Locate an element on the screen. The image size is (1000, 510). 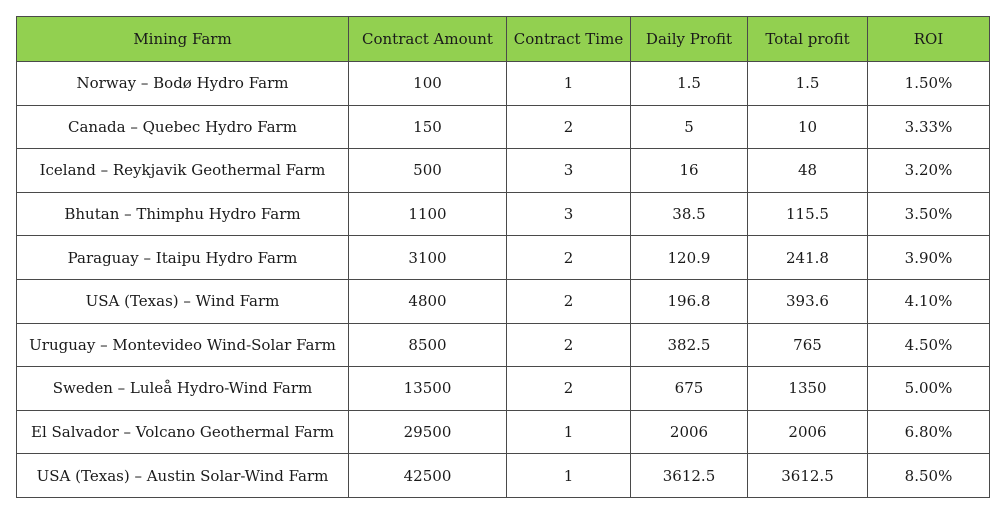
cell-total-profit: 10 is located at coordinates (807, 127).